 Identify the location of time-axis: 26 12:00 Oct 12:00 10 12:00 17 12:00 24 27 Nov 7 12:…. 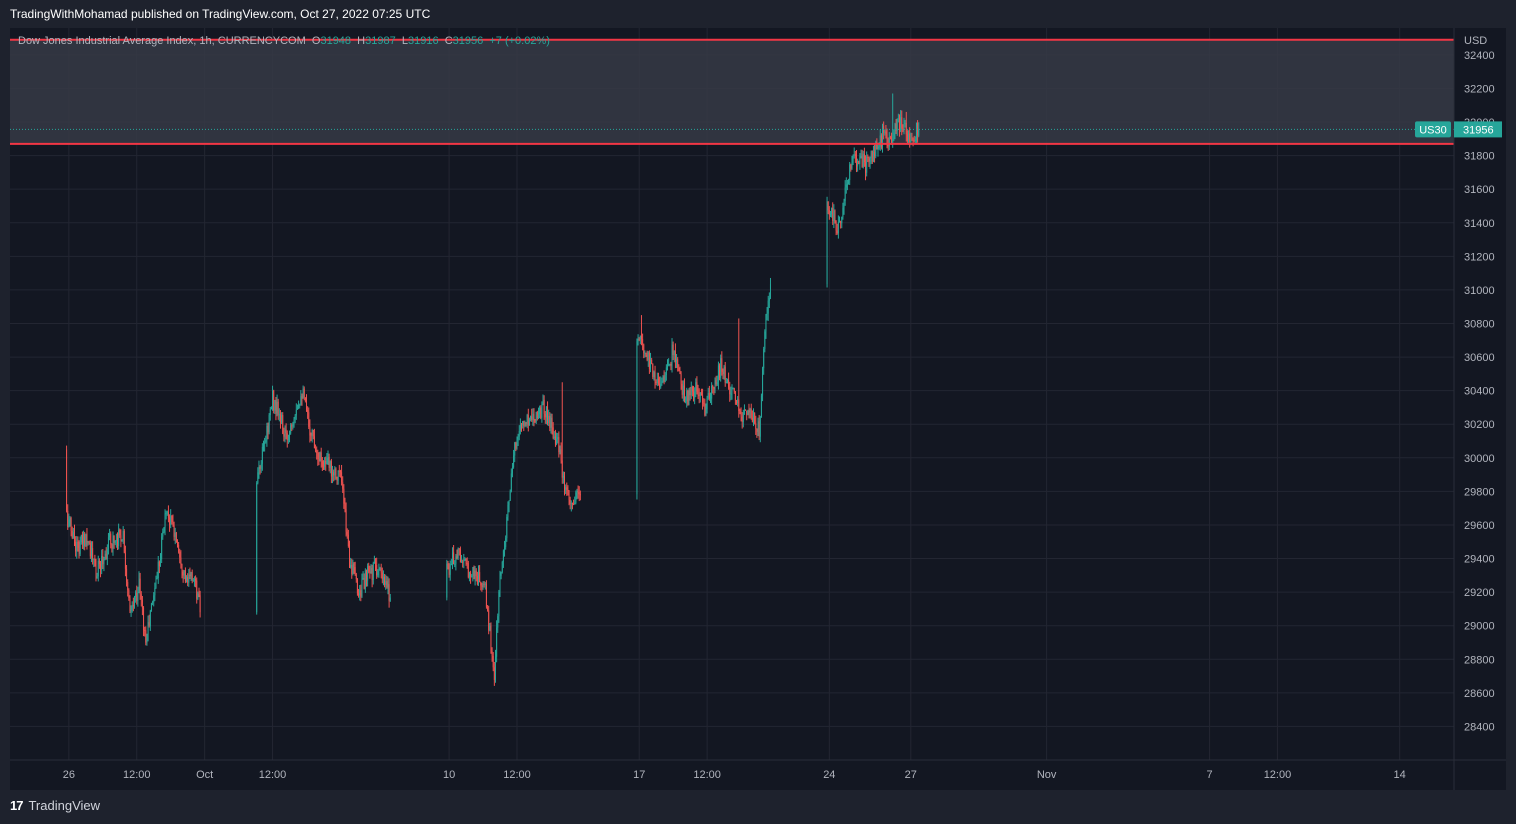
(734, 775).